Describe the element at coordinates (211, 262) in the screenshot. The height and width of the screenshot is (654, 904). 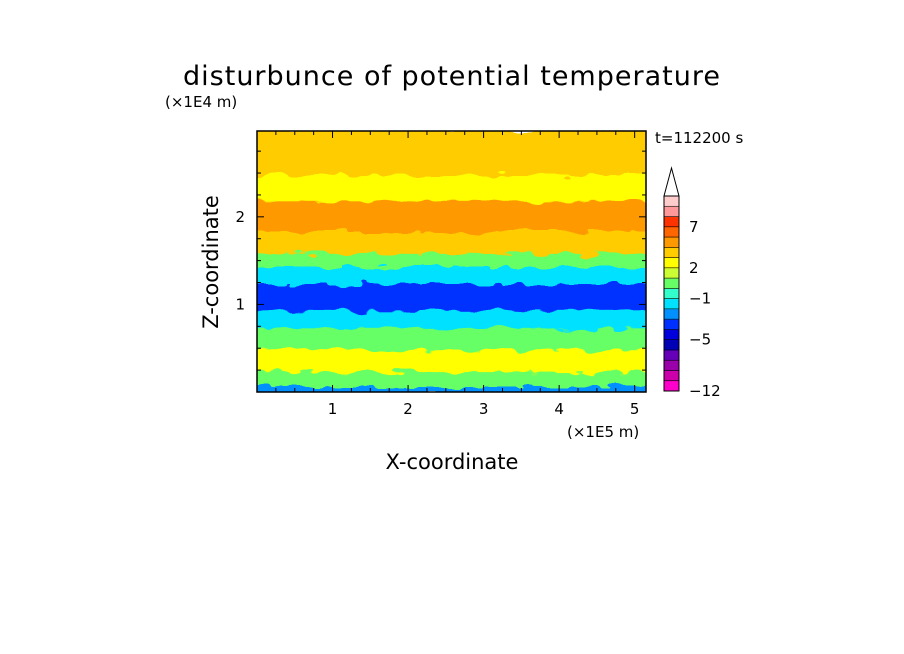
I see `y-axis-label: Z-coordinate` at that location.